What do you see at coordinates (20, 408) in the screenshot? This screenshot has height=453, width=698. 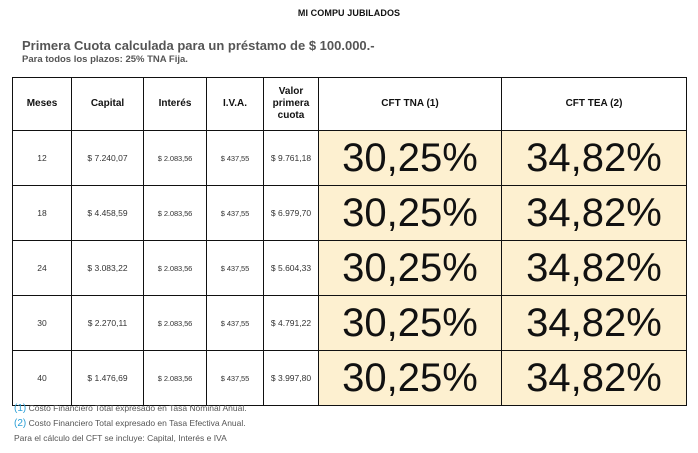 I see `footnote-1-marker: (1)` at bounding box center [20, 408].